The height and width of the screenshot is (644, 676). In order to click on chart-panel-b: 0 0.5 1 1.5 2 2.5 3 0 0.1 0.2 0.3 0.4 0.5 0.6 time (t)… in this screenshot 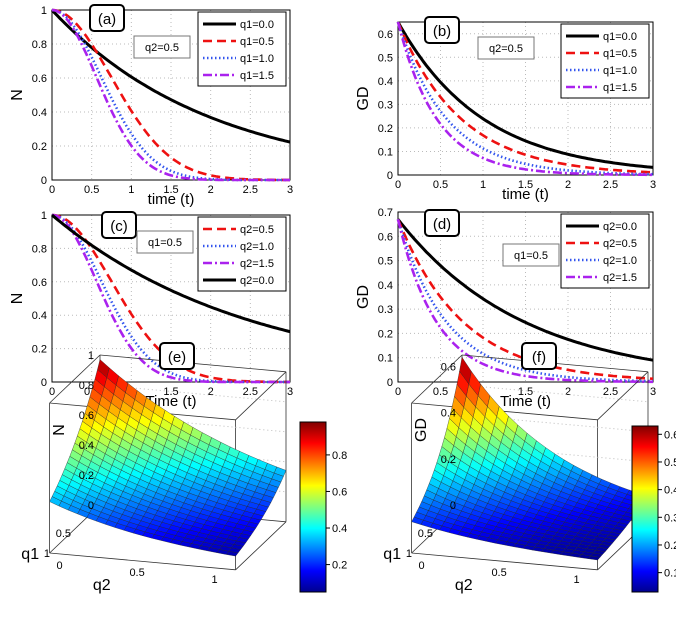, I will do `click(505, 109)`.